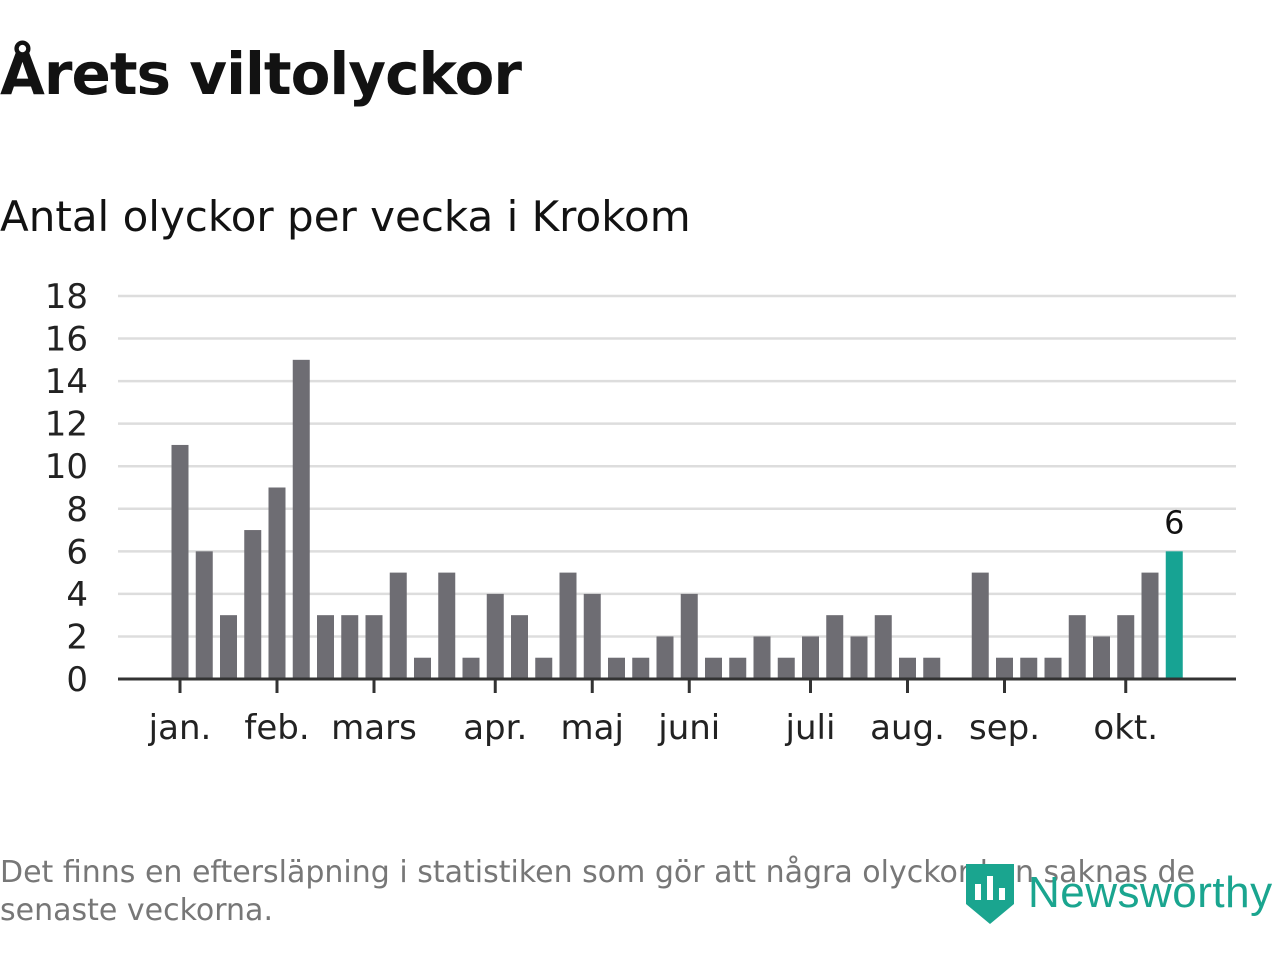 The height and width of the screenshot is (960, 1280). Describe the element at coordinates (1174, 615) in the screenshot. I see `bar-highlight` at that location.